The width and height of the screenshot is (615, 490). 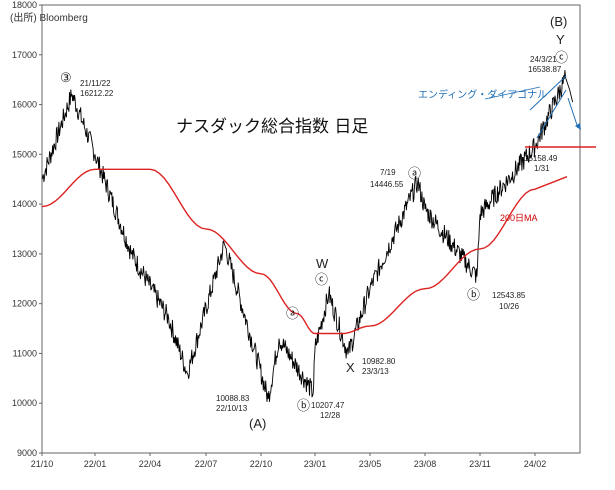 What do you see at coordinates (375, 371) in the screenshot?
I see `wave-x-date: 23/3/13` at bounding box center [375, 371].